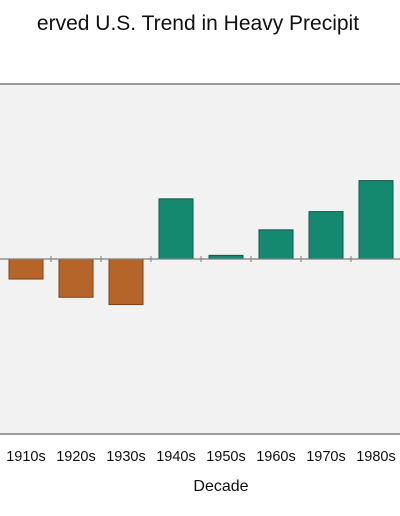  I want to click on chart-title: erved U.S. Trend in Heavy Precipit, so click(198, 23).